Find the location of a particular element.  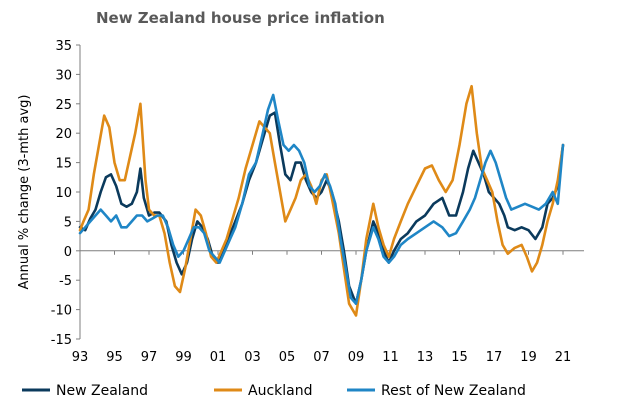

y-tick-label: -10 is located at coordinates (61, 311).